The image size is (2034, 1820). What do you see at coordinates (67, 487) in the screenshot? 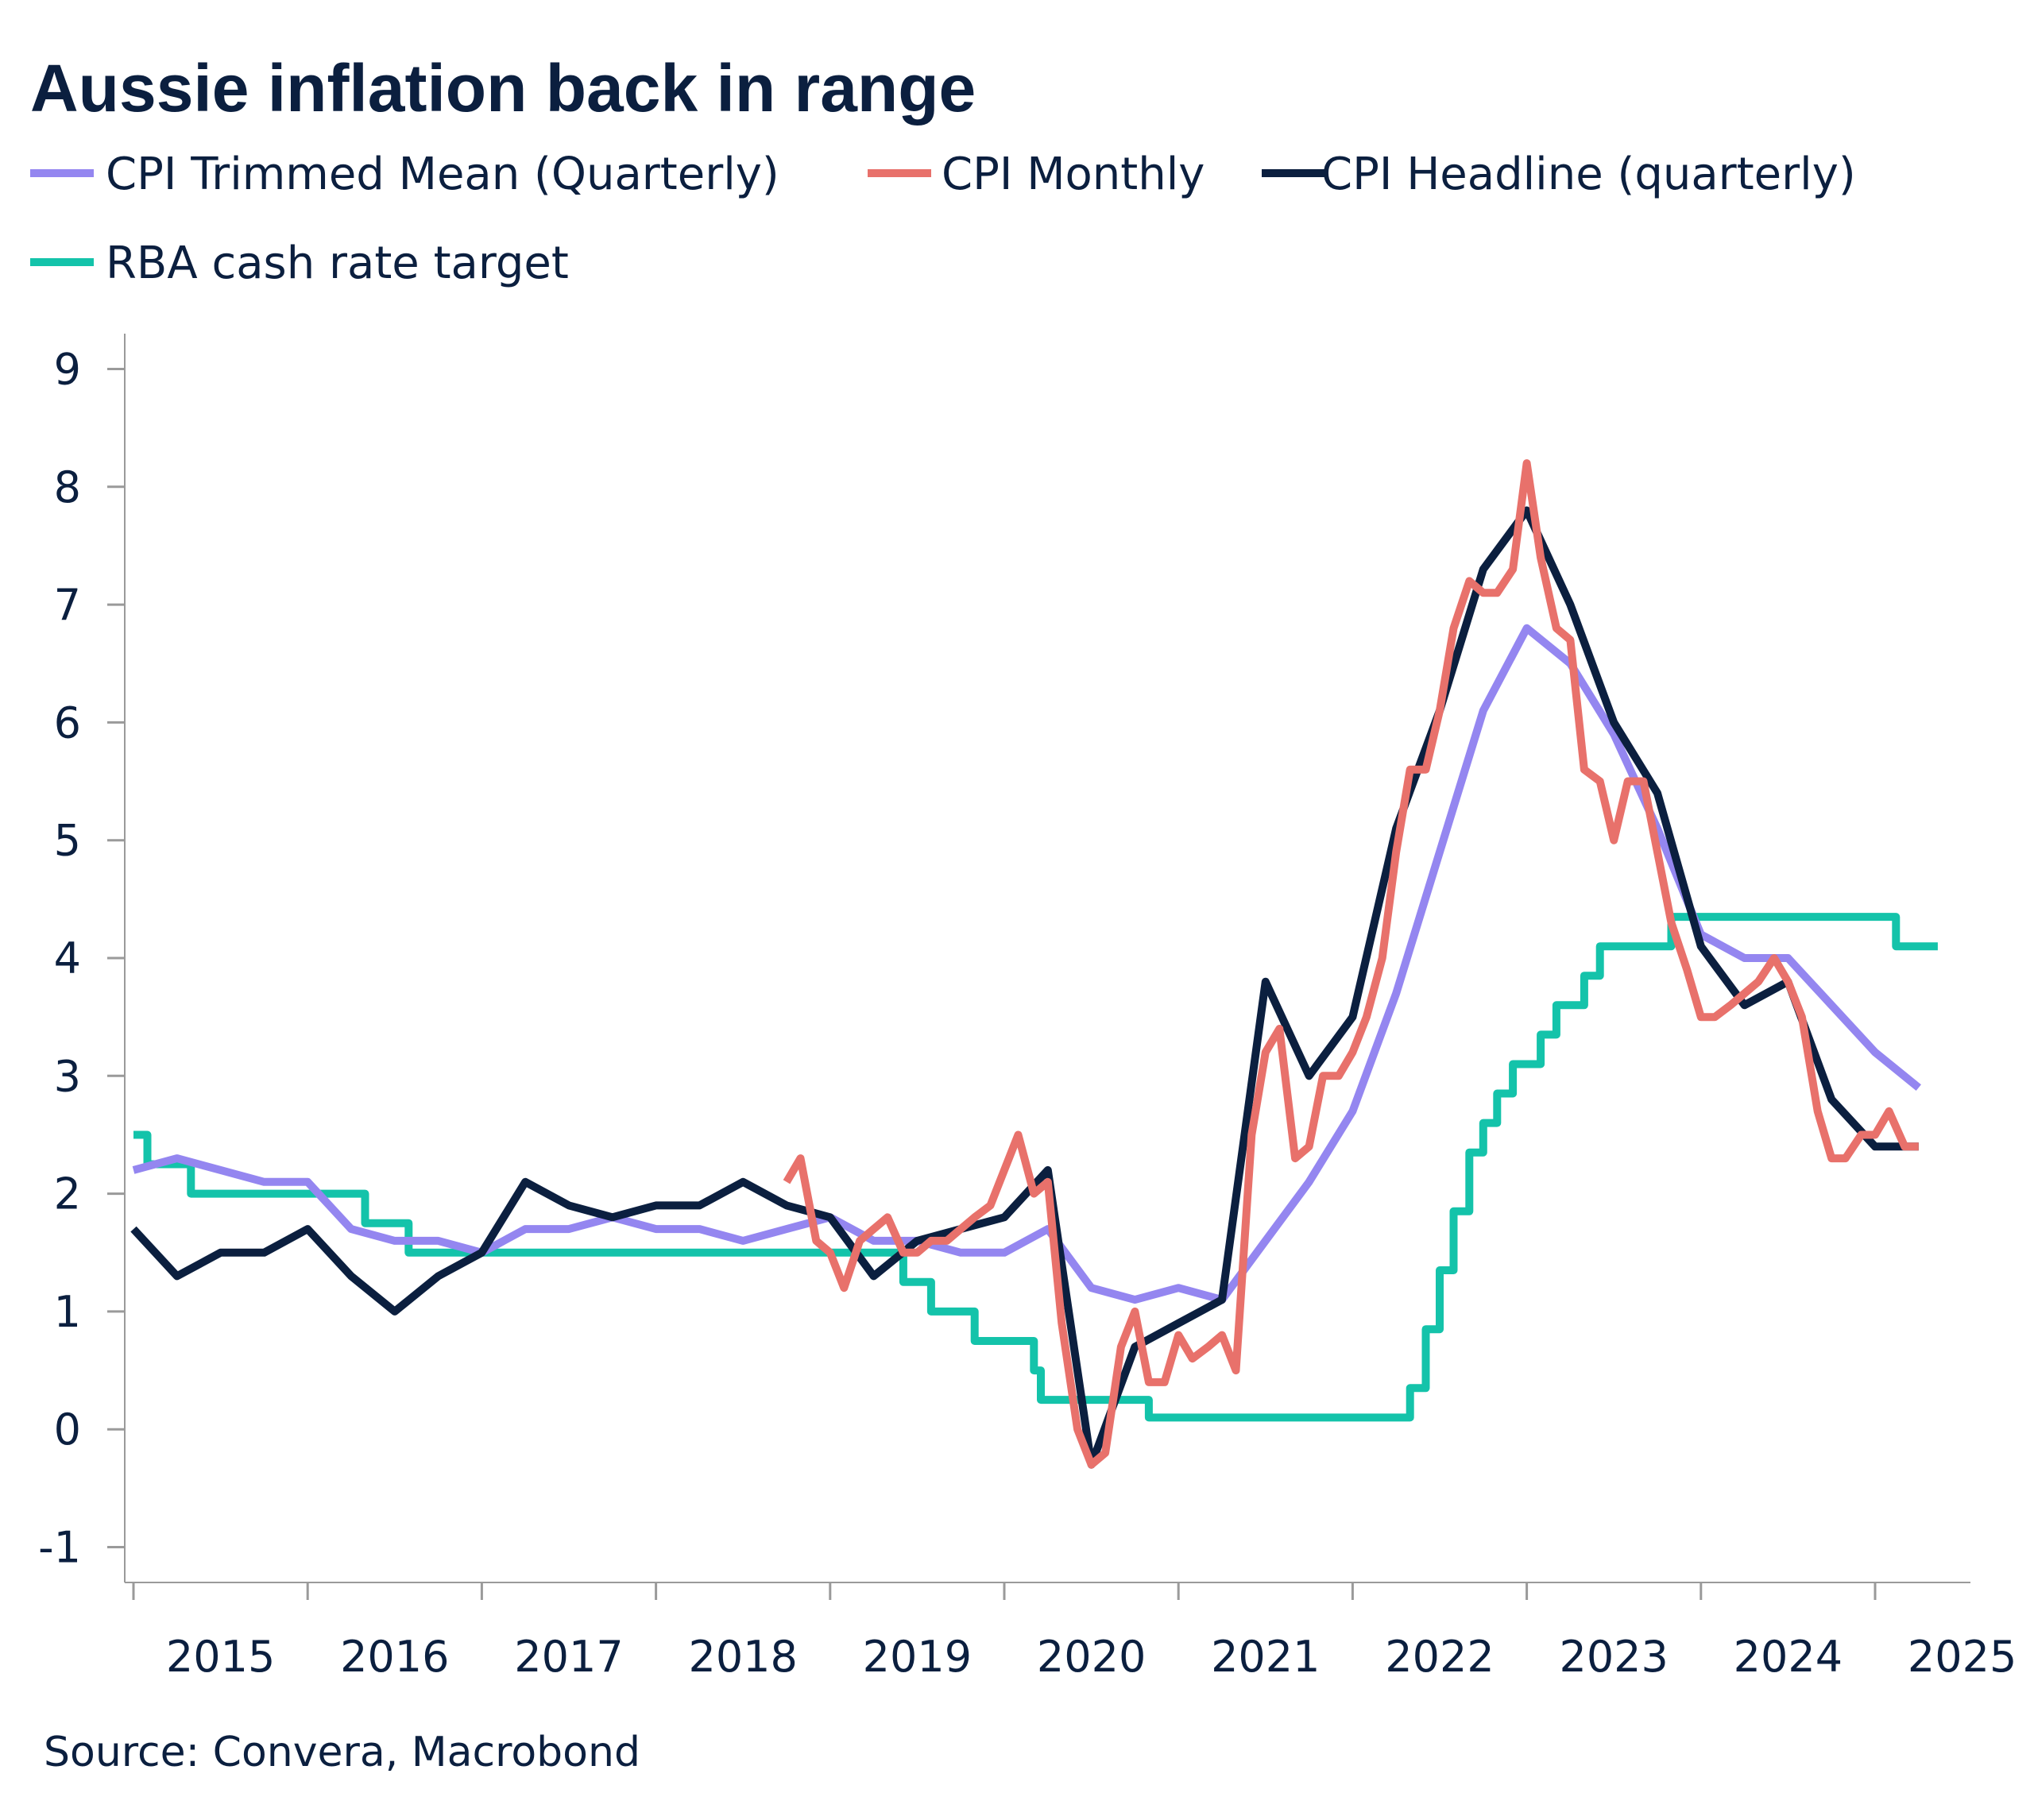
I see `y-tick-label: 8` at bounding box center [67, 487].